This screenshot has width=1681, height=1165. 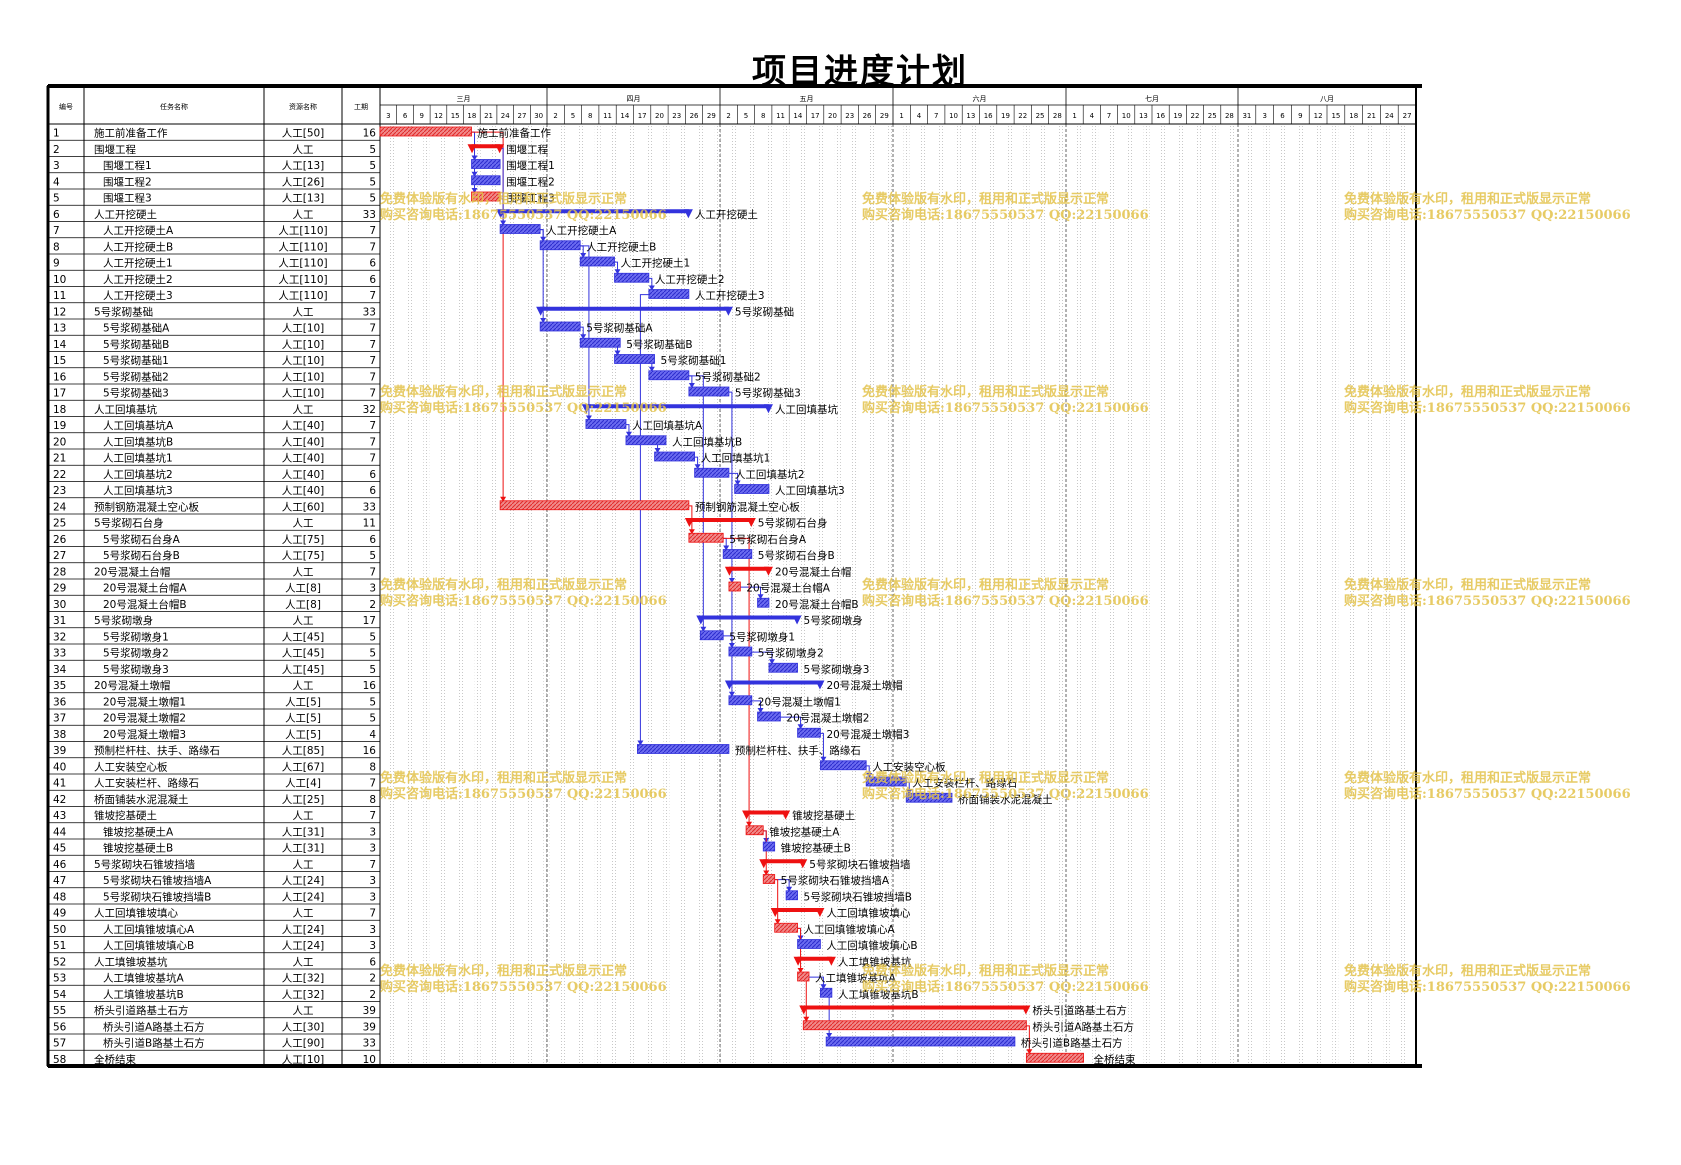 What do you see at coordinates (455, 116) in the screenshot?
I see `day-tick-label: 15` at bounding box center [455, 116].